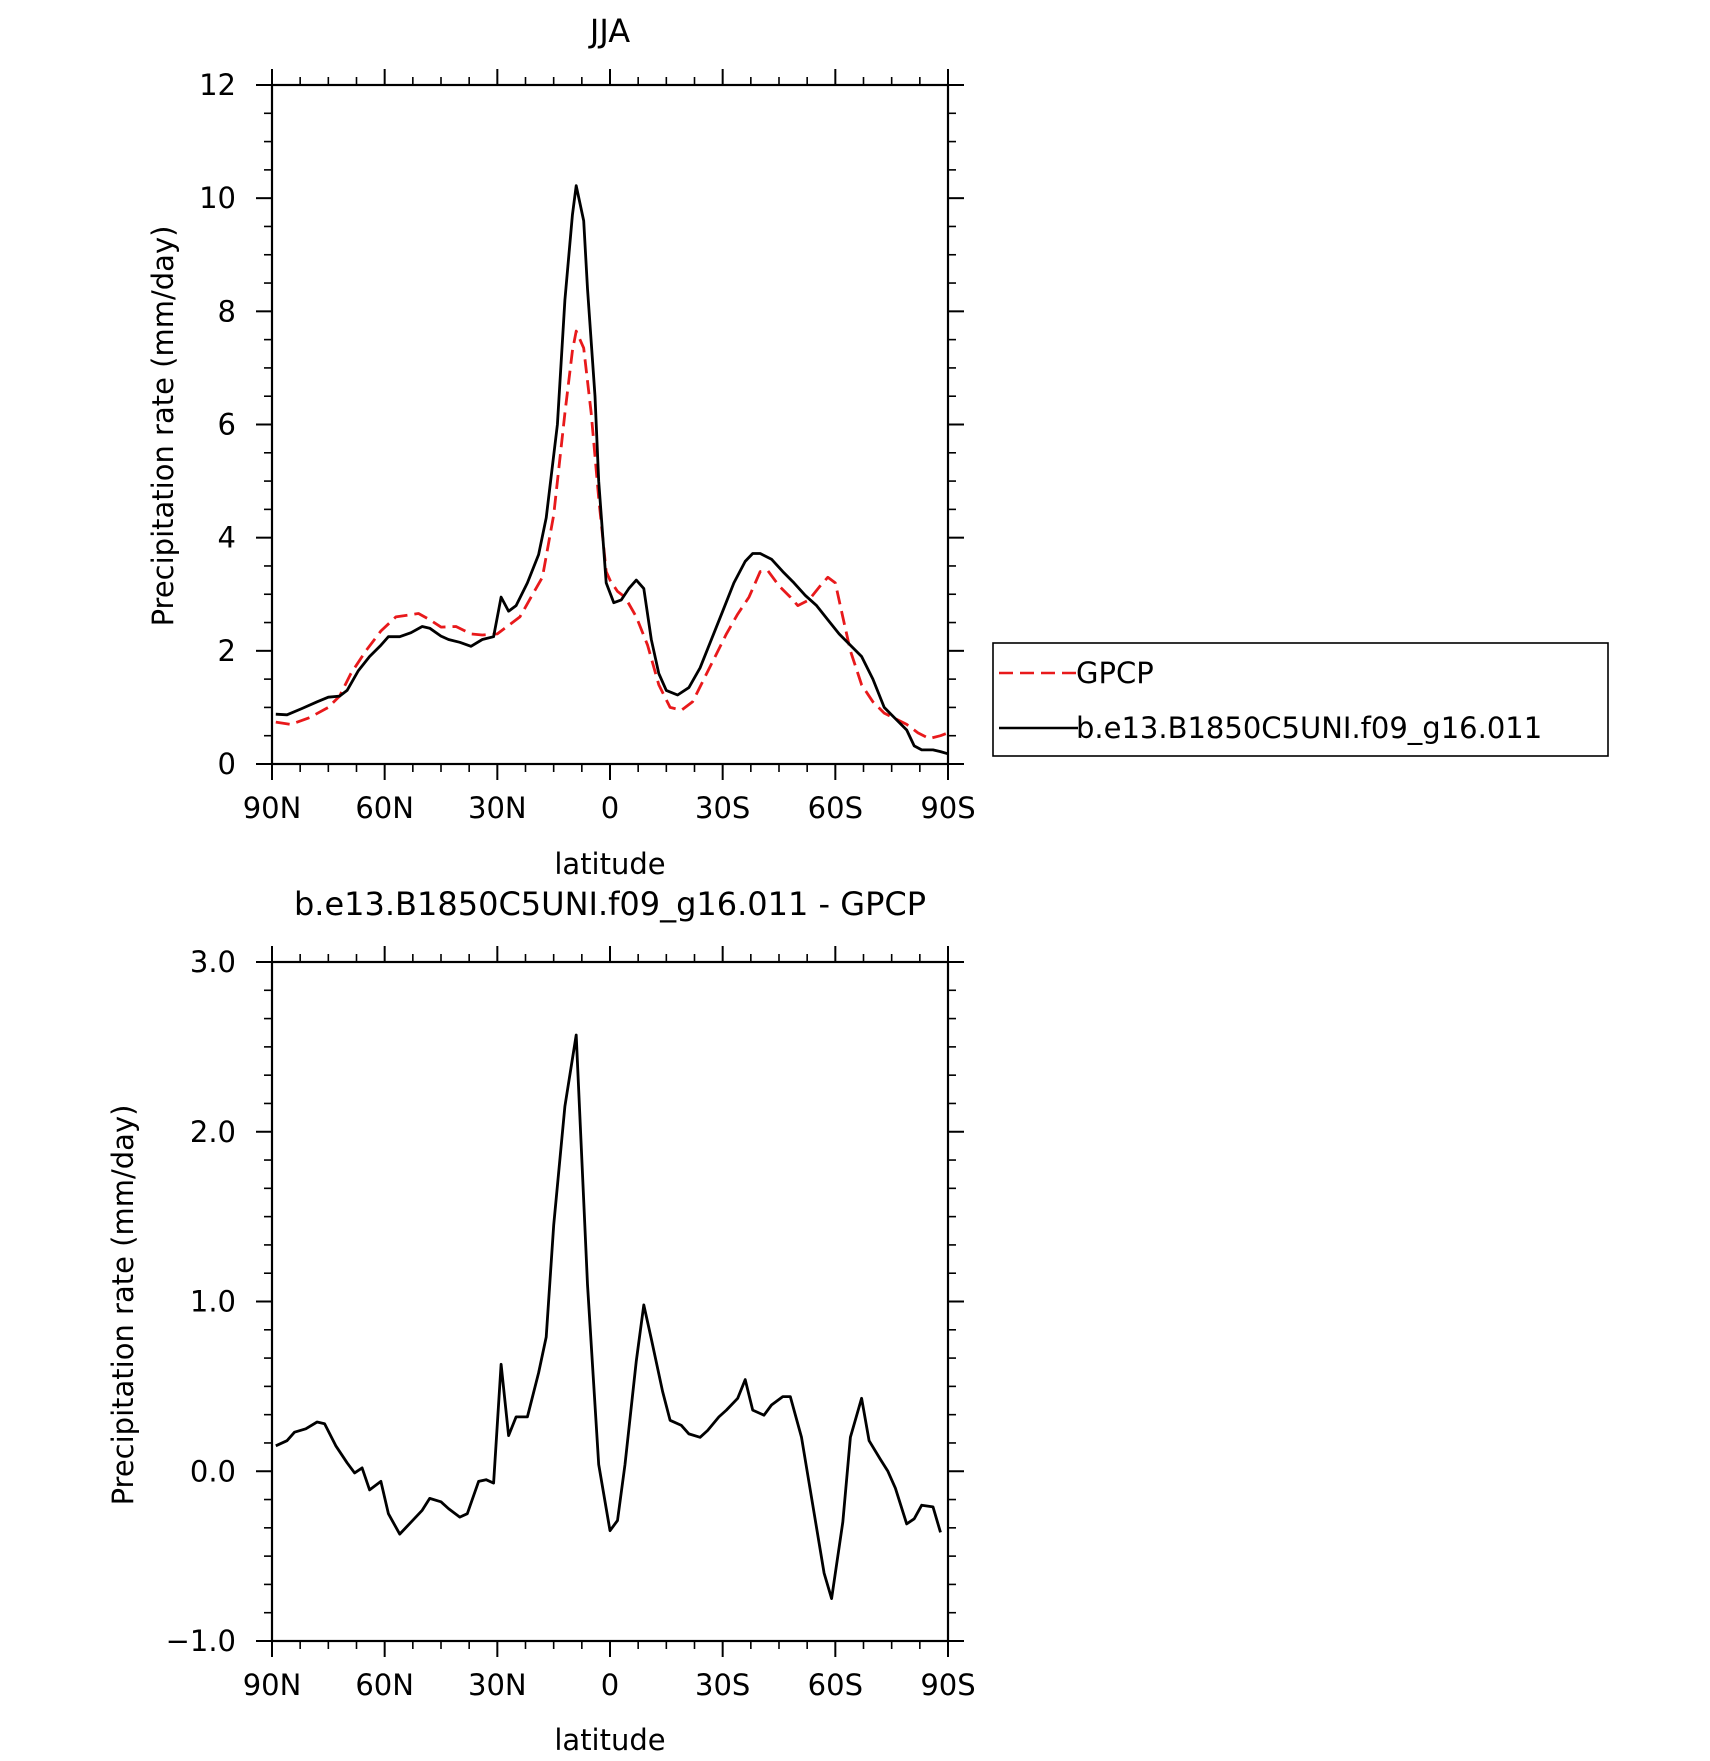 This screenshot has height=1761, width=1710. Describe the element at coordinates (227, 538) in the screenshot. I see `y-tick-label: 4` at that location.